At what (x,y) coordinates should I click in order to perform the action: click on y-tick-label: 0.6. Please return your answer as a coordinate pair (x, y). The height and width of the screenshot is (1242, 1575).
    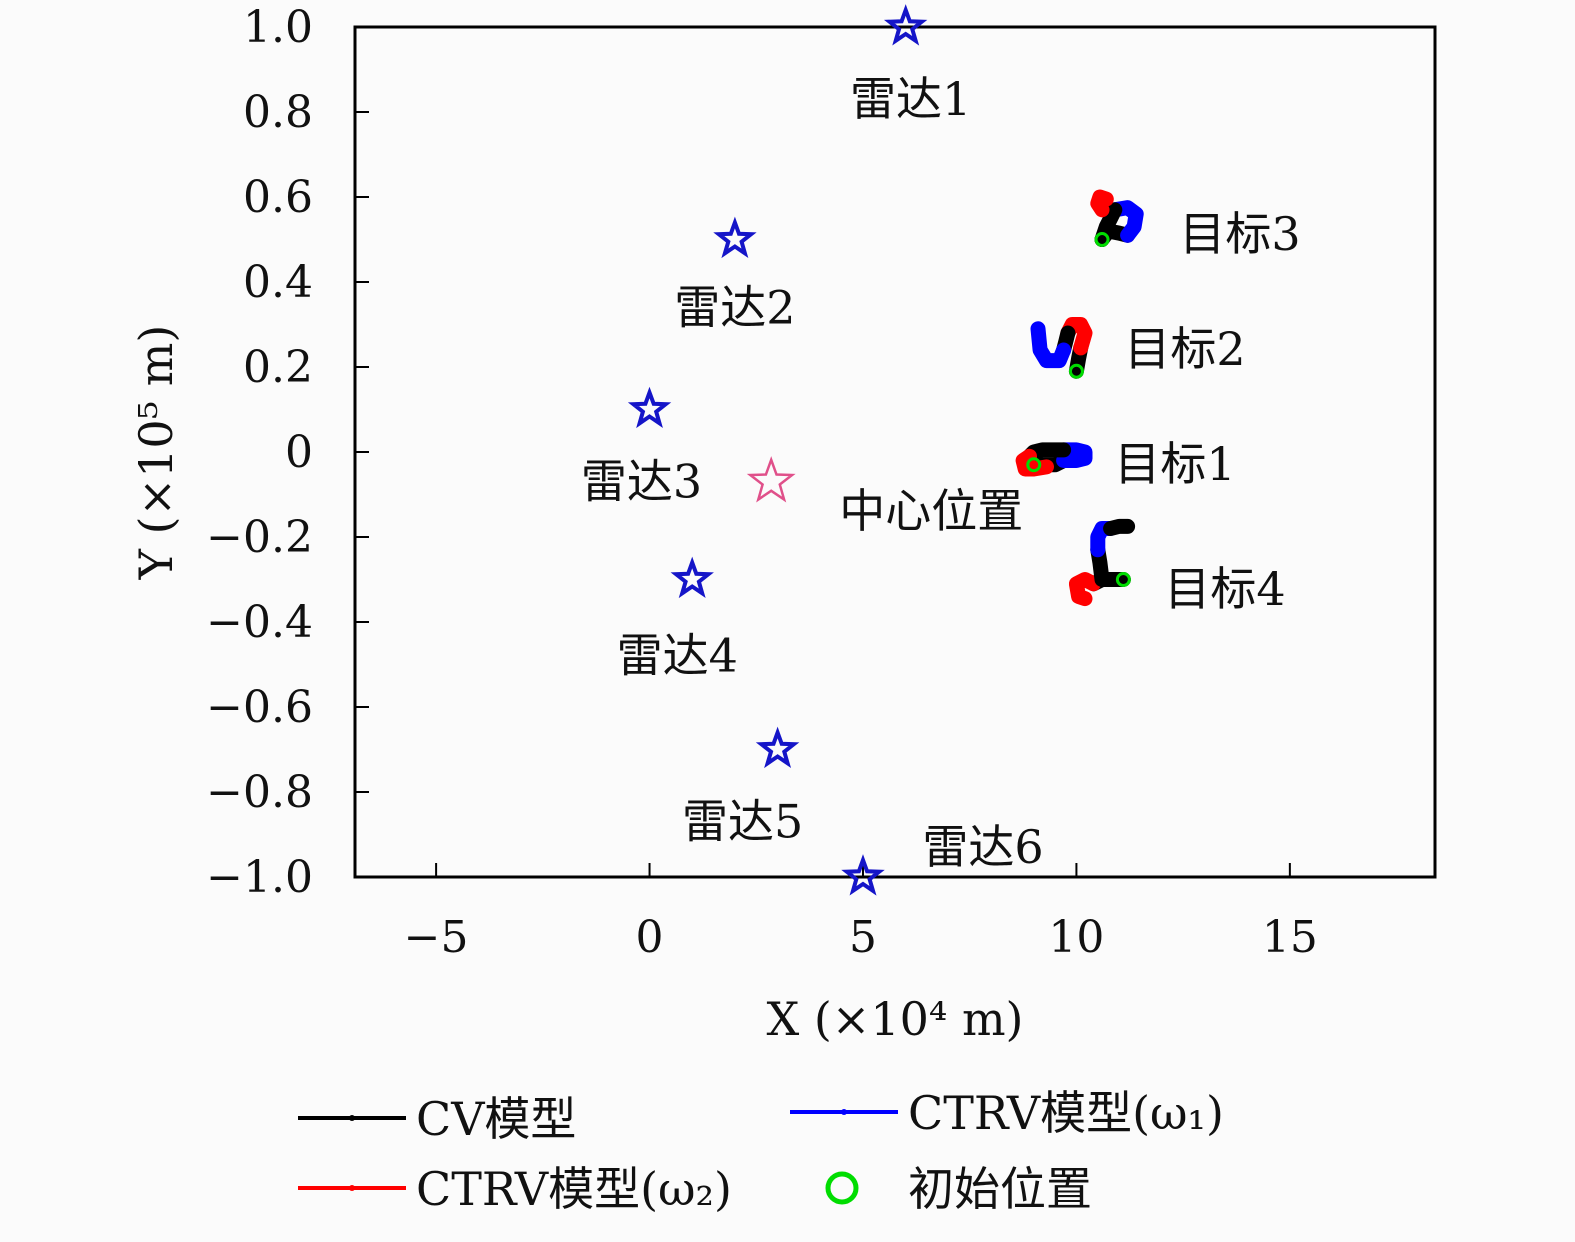
    Looking at the image, I should click on (278, 197).